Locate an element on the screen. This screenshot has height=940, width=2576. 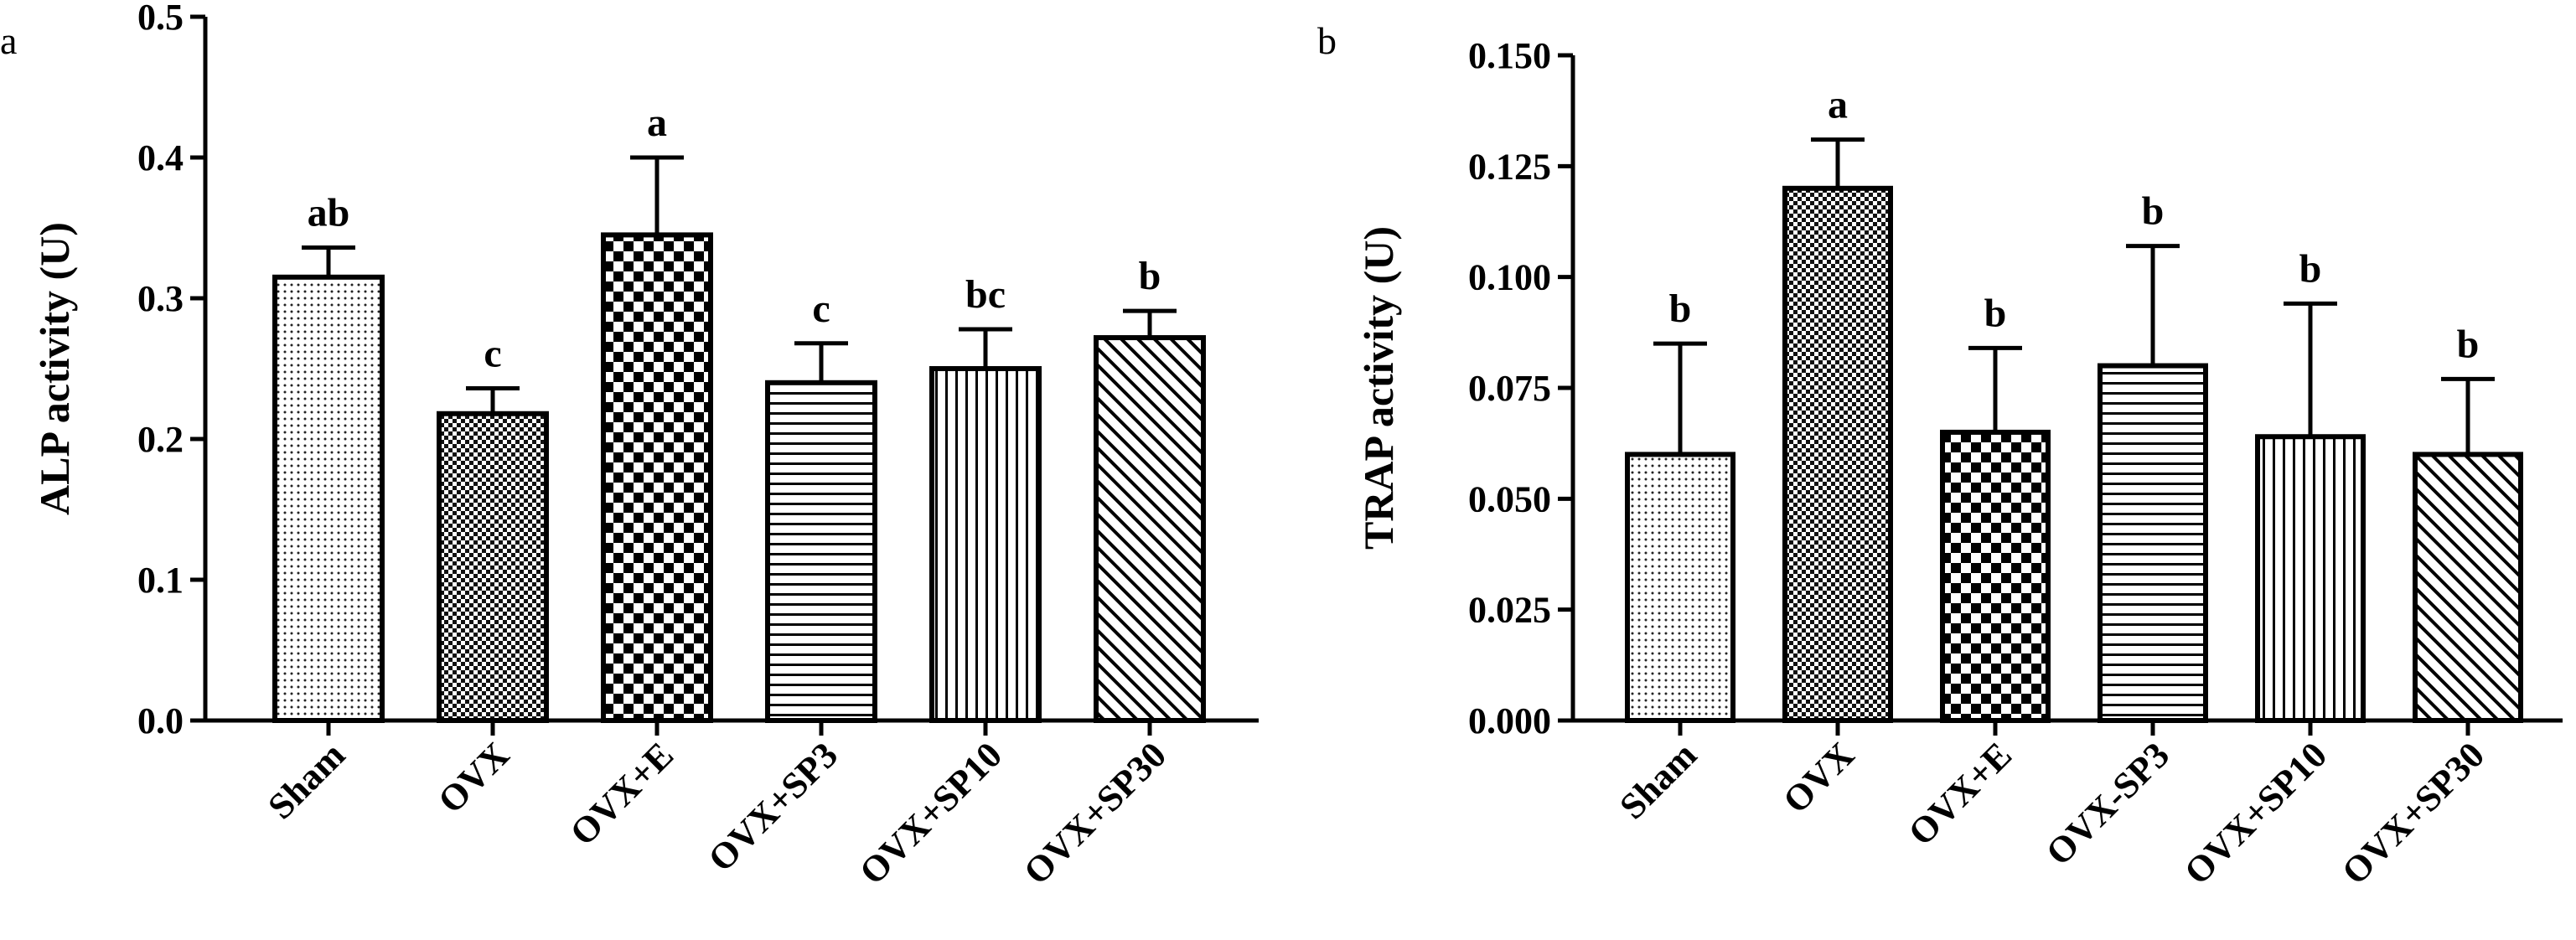
panel-a-label: a is located at coordinates (8, 40).